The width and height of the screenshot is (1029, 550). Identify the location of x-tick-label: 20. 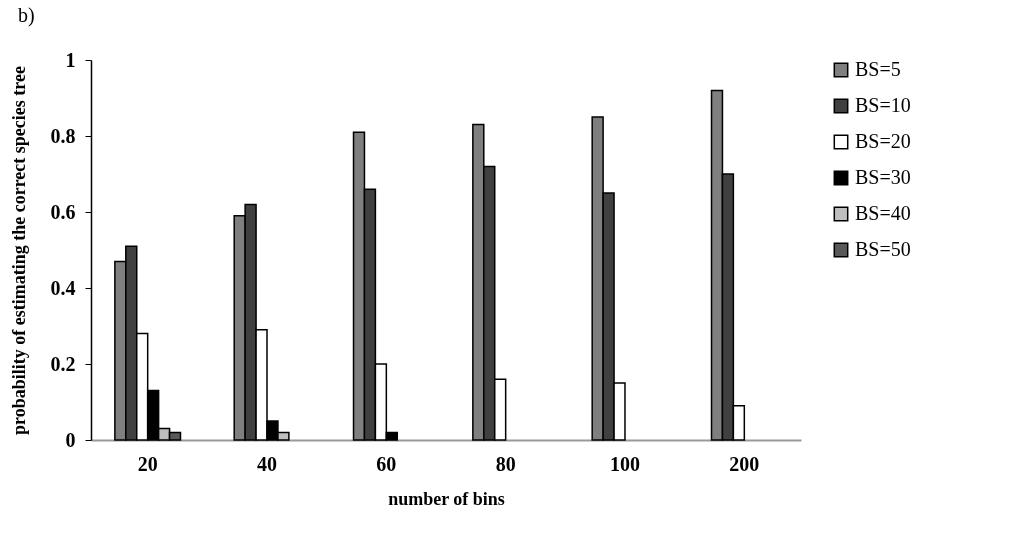
(147, 463).